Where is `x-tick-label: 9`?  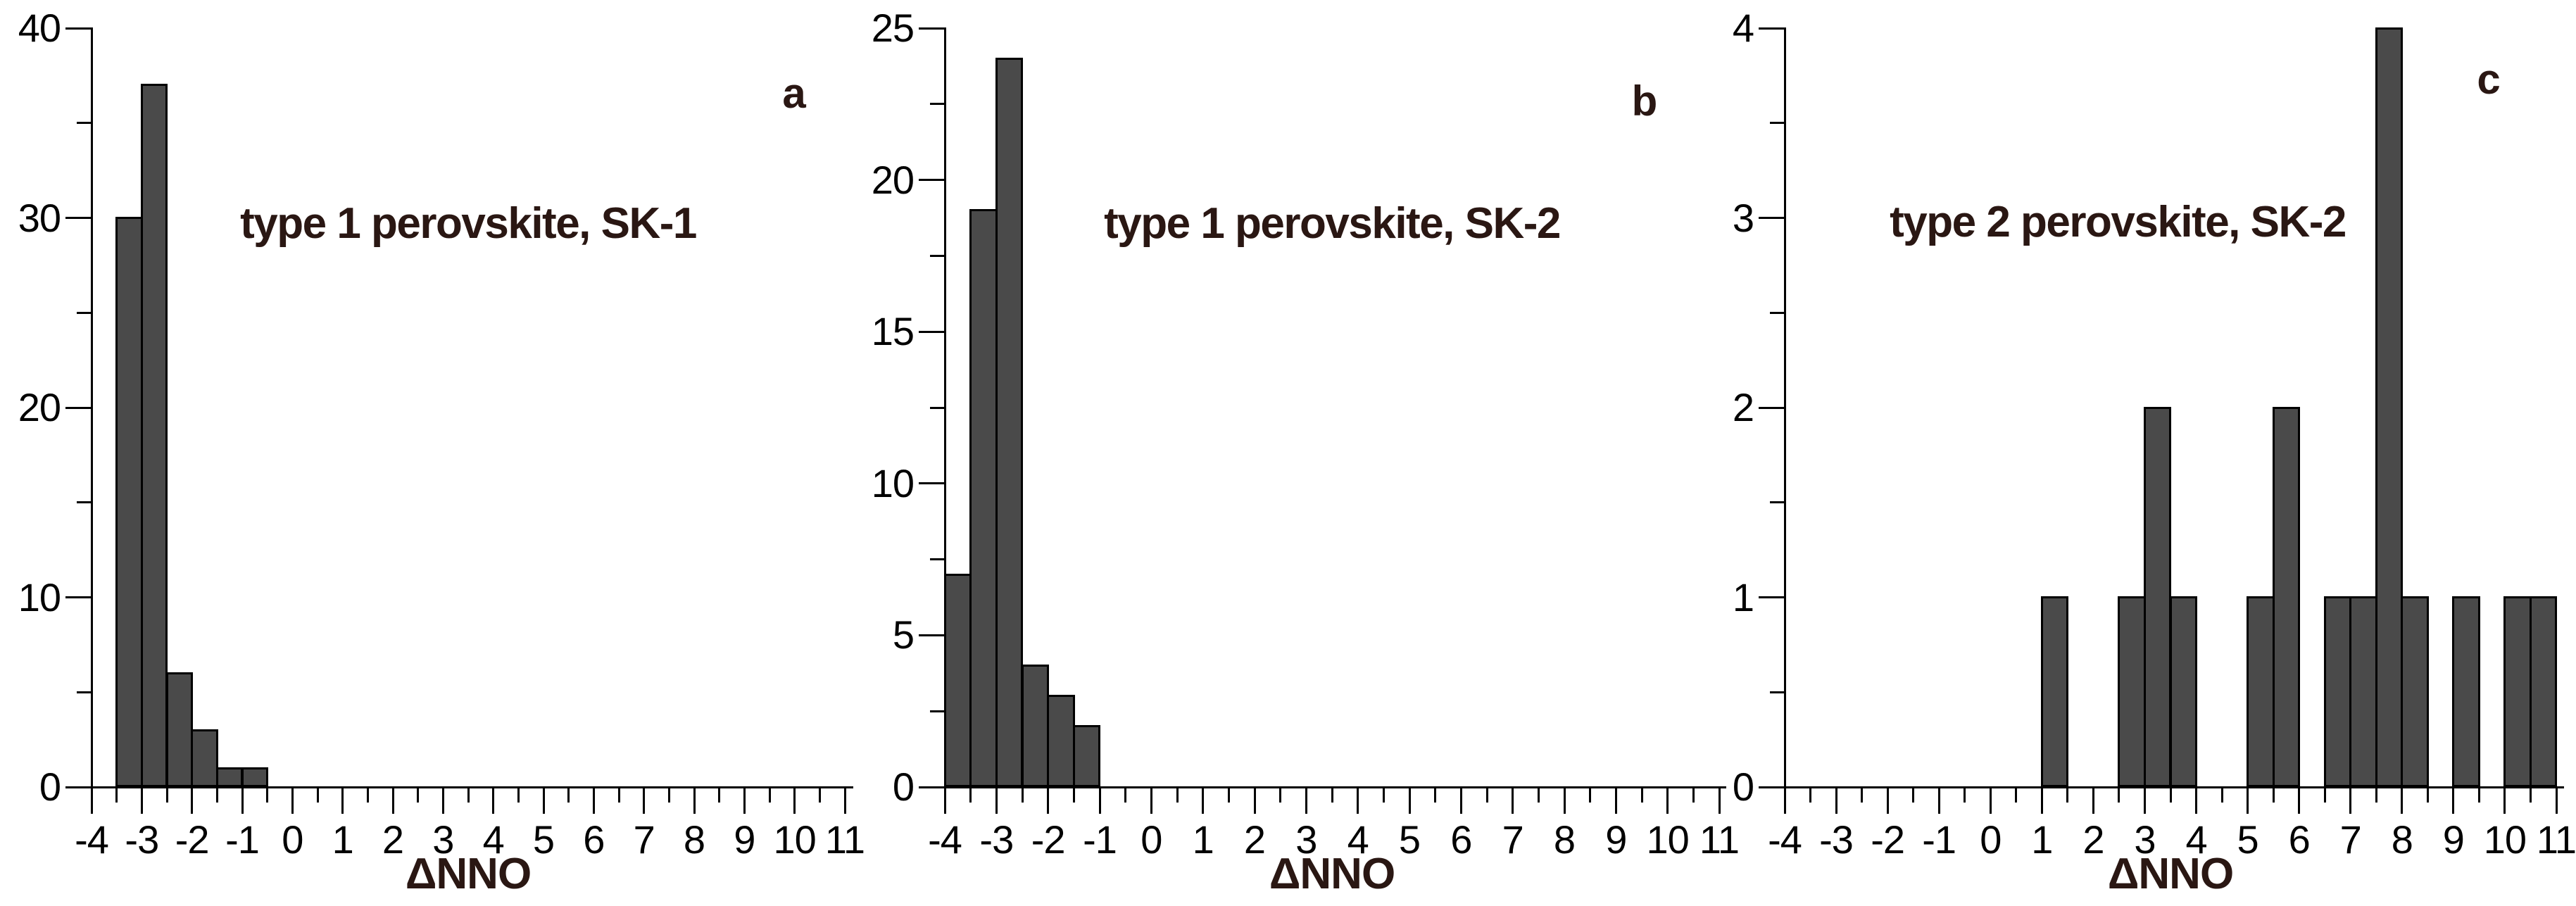
x-tick-label: 9 is located at coordinates (2453, 840).